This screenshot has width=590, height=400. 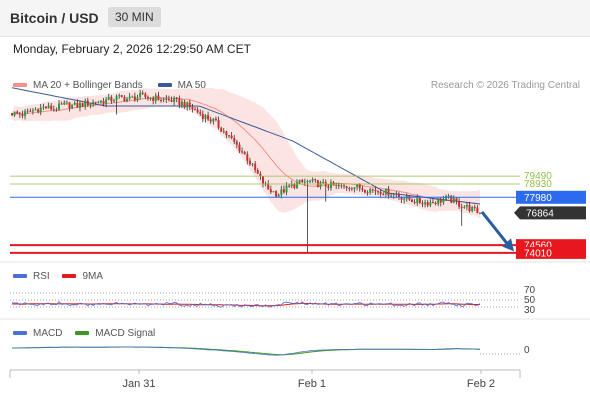 What do you see at coordinates (281, 176) in the screenshot?
I see `level-resistance: 79490` at bounding box center [281, 176].